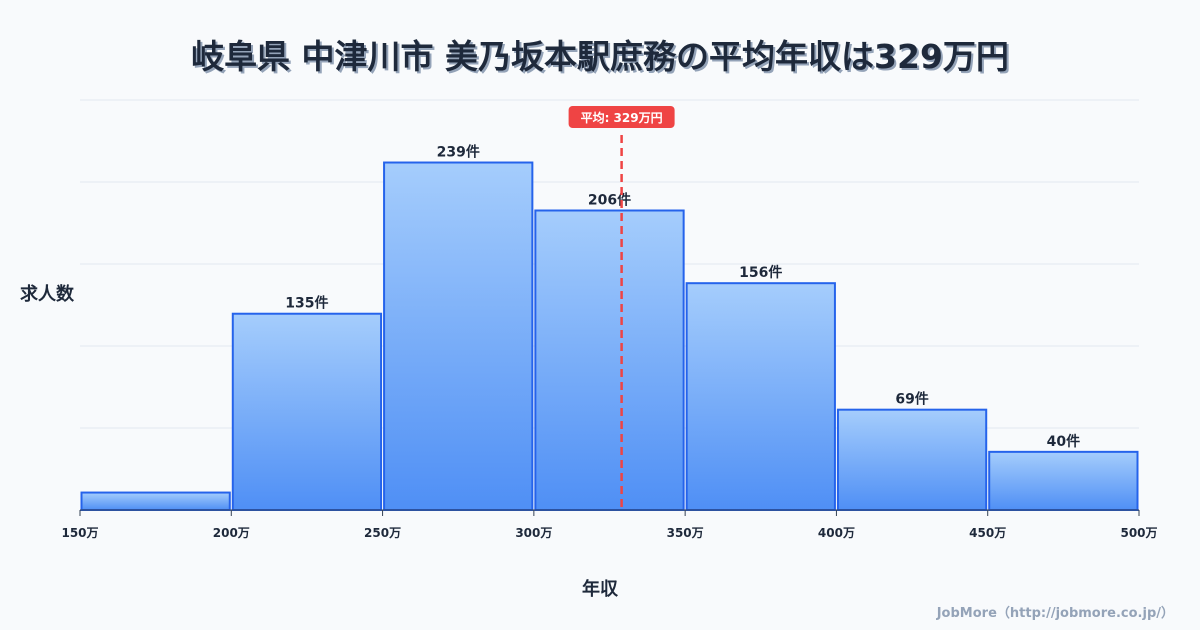 The height and width of the screenshot is (630, 1200). I want to click on chart-title: 岐阜県 中津川市 美乃坂本駅庶務の平均年収は329万円, so click(600, 56).